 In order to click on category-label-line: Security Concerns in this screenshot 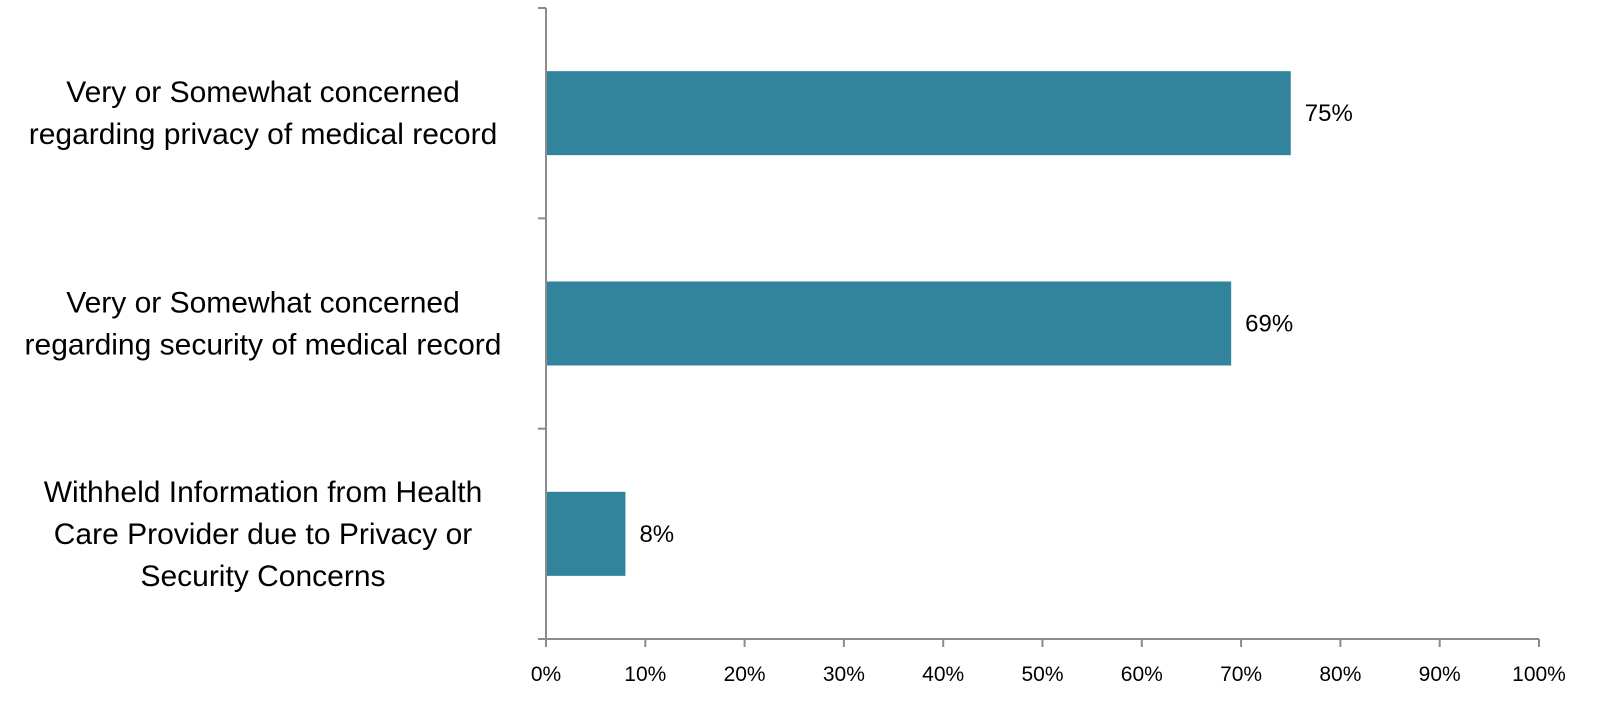, I will do `click(262, 576)`.